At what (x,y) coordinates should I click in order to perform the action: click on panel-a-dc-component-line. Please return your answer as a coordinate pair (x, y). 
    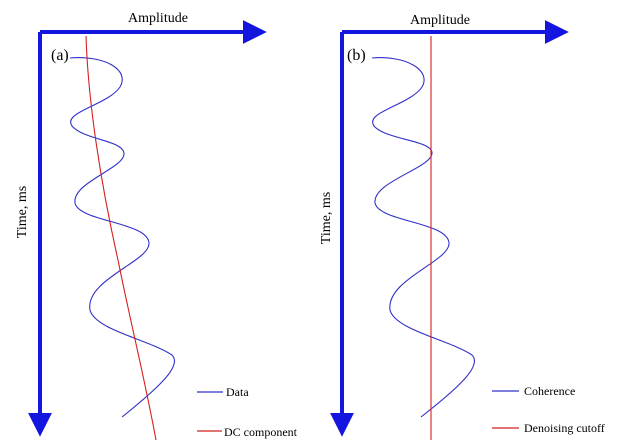
    Looking at the image, I should click on (121, 238).